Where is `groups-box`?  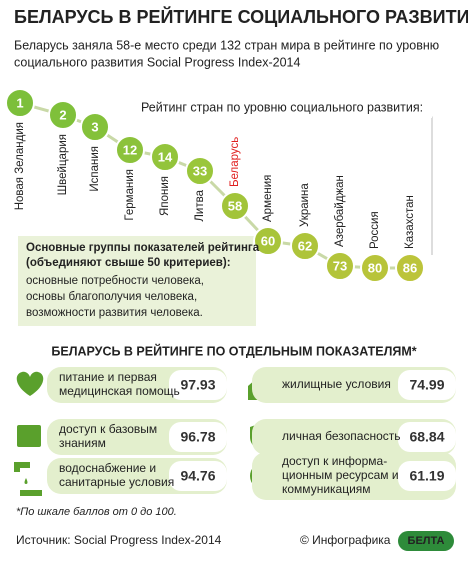 groups-box is located at coordinates (137, 281).